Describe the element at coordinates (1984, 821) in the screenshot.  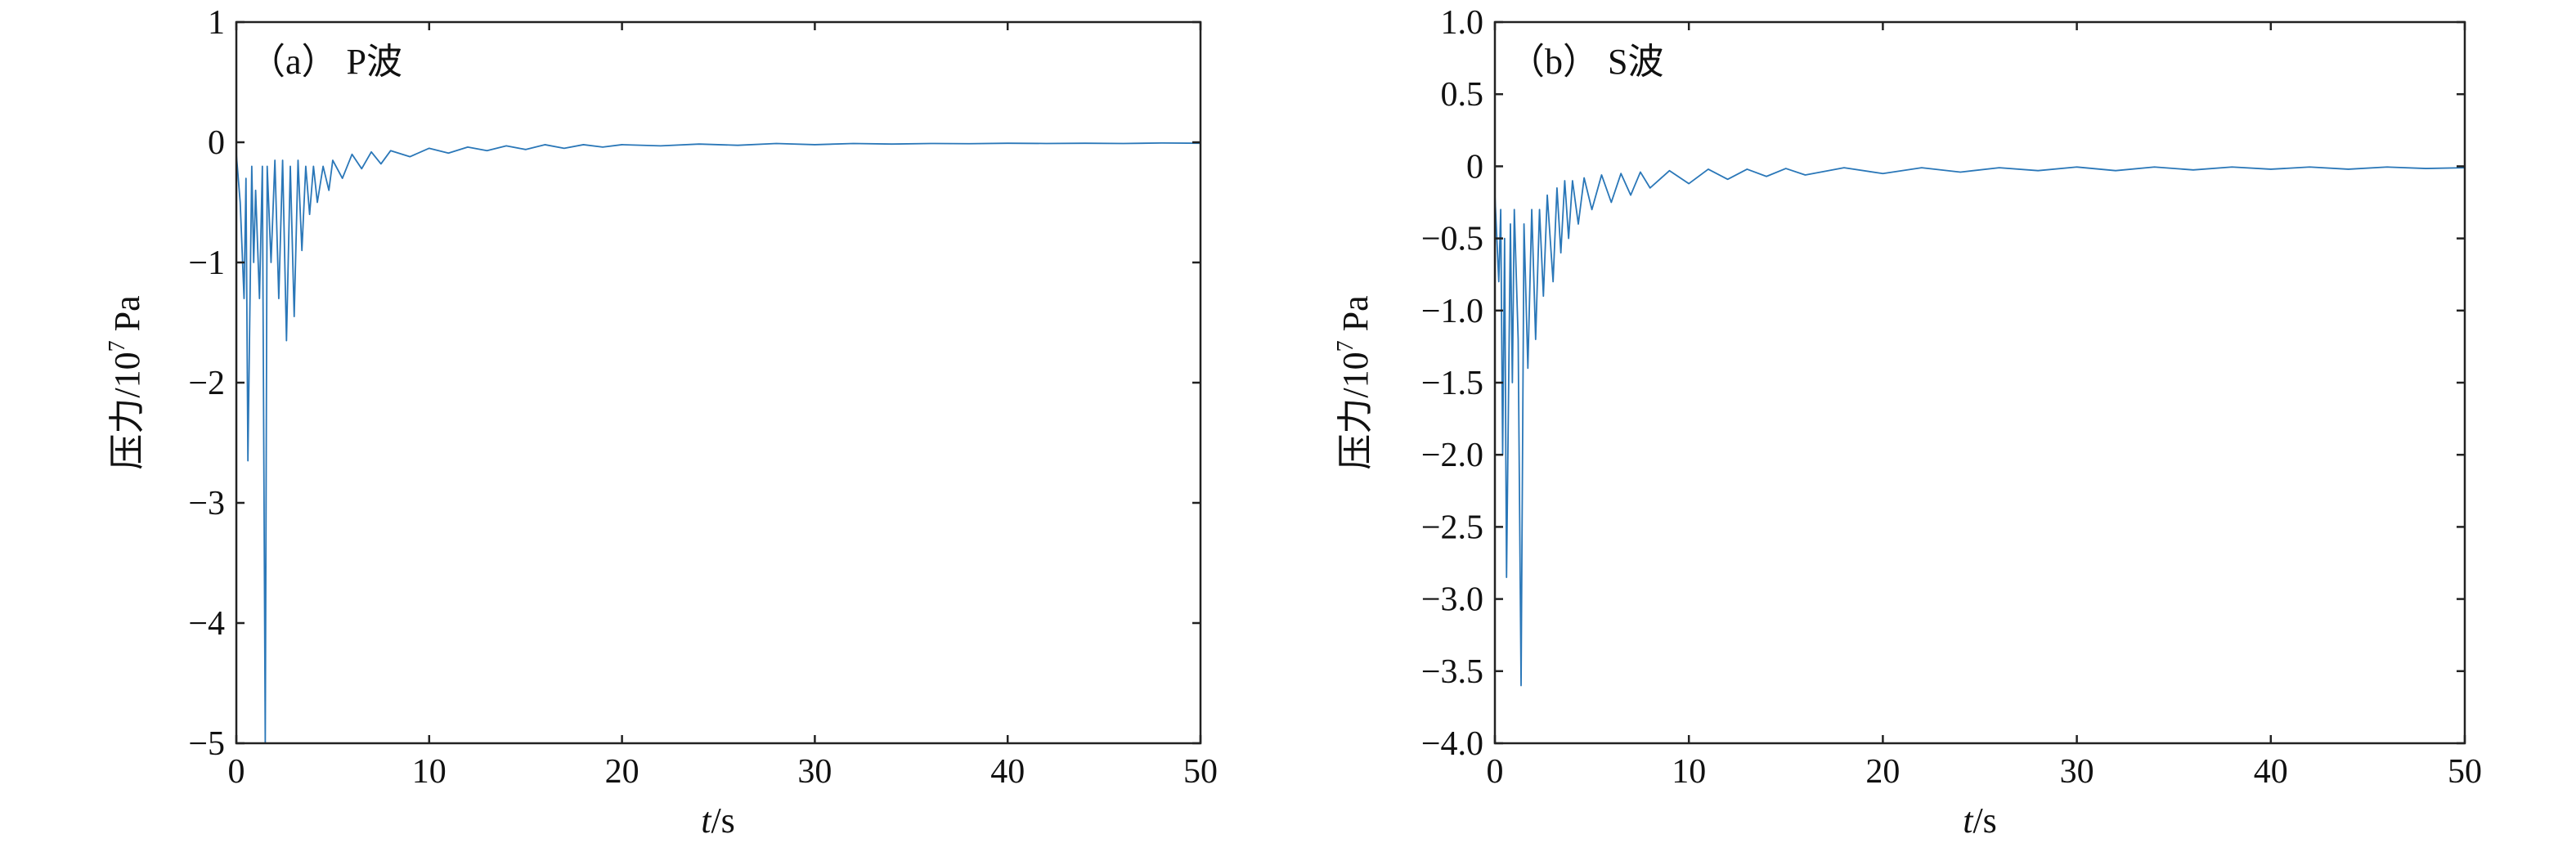
I see `panel-b-x-axis-unit: /s` at that location.